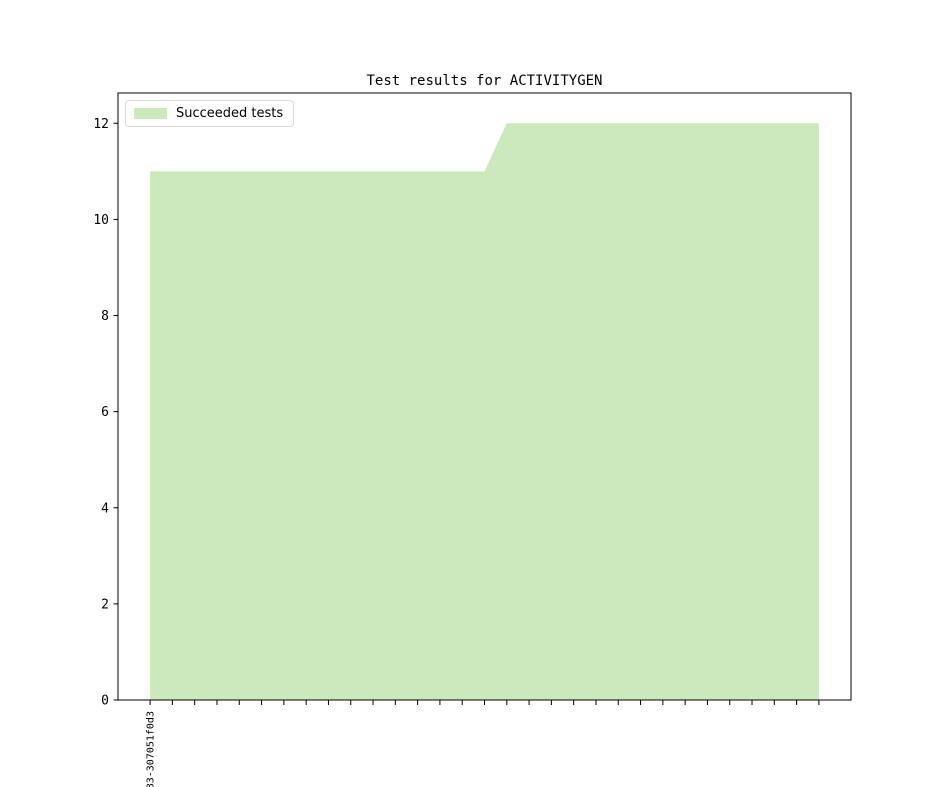 This screenshot has height=787, width=944. I want to click on y-tick-label: 0, so click(105, 701).